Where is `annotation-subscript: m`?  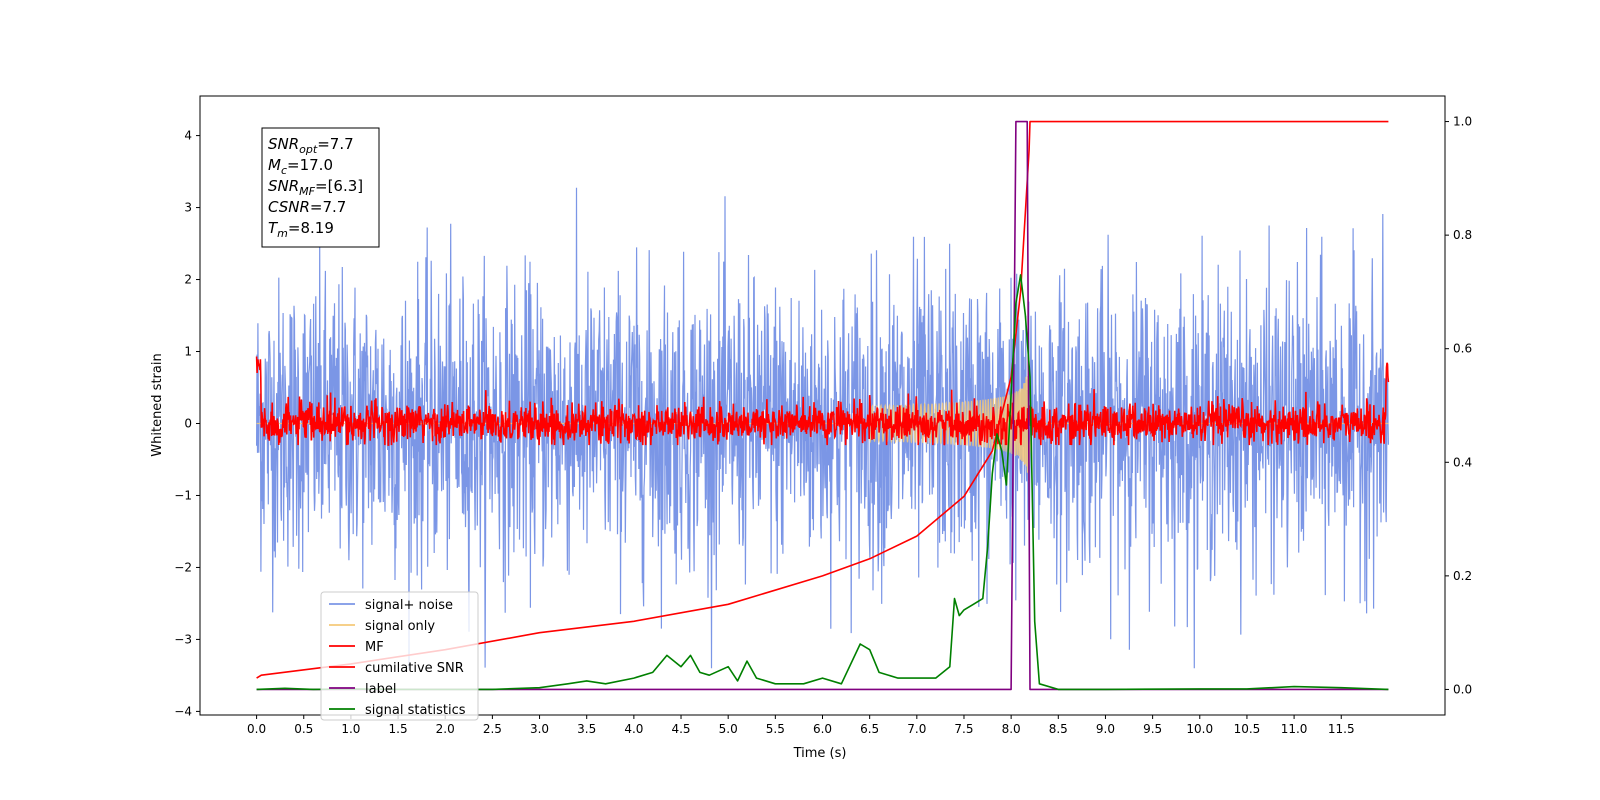
annotation-subscript: m is located at coordinates (282, 233).